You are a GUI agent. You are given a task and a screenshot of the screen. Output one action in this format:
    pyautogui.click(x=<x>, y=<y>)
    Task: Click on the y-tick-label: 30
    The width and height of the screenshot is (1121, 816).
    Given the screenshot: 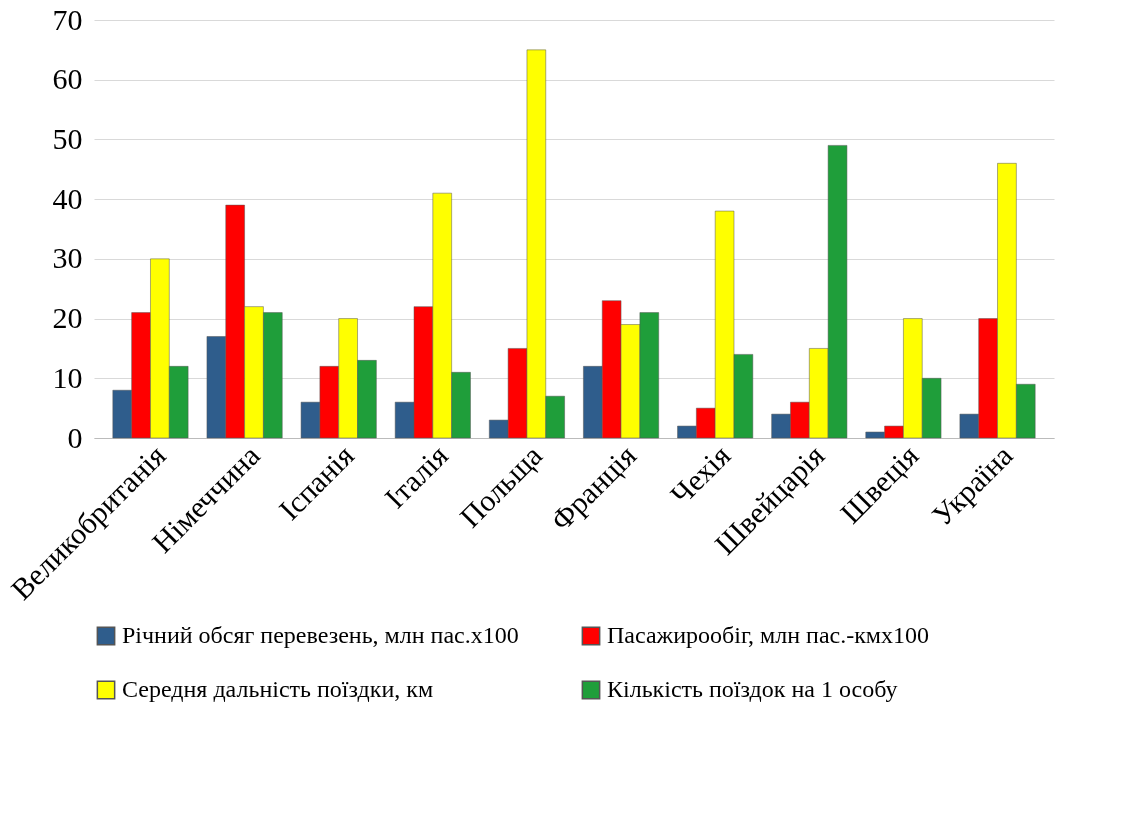 What is the action you would take?
    pyautogui.click(x=67, y=258)
    